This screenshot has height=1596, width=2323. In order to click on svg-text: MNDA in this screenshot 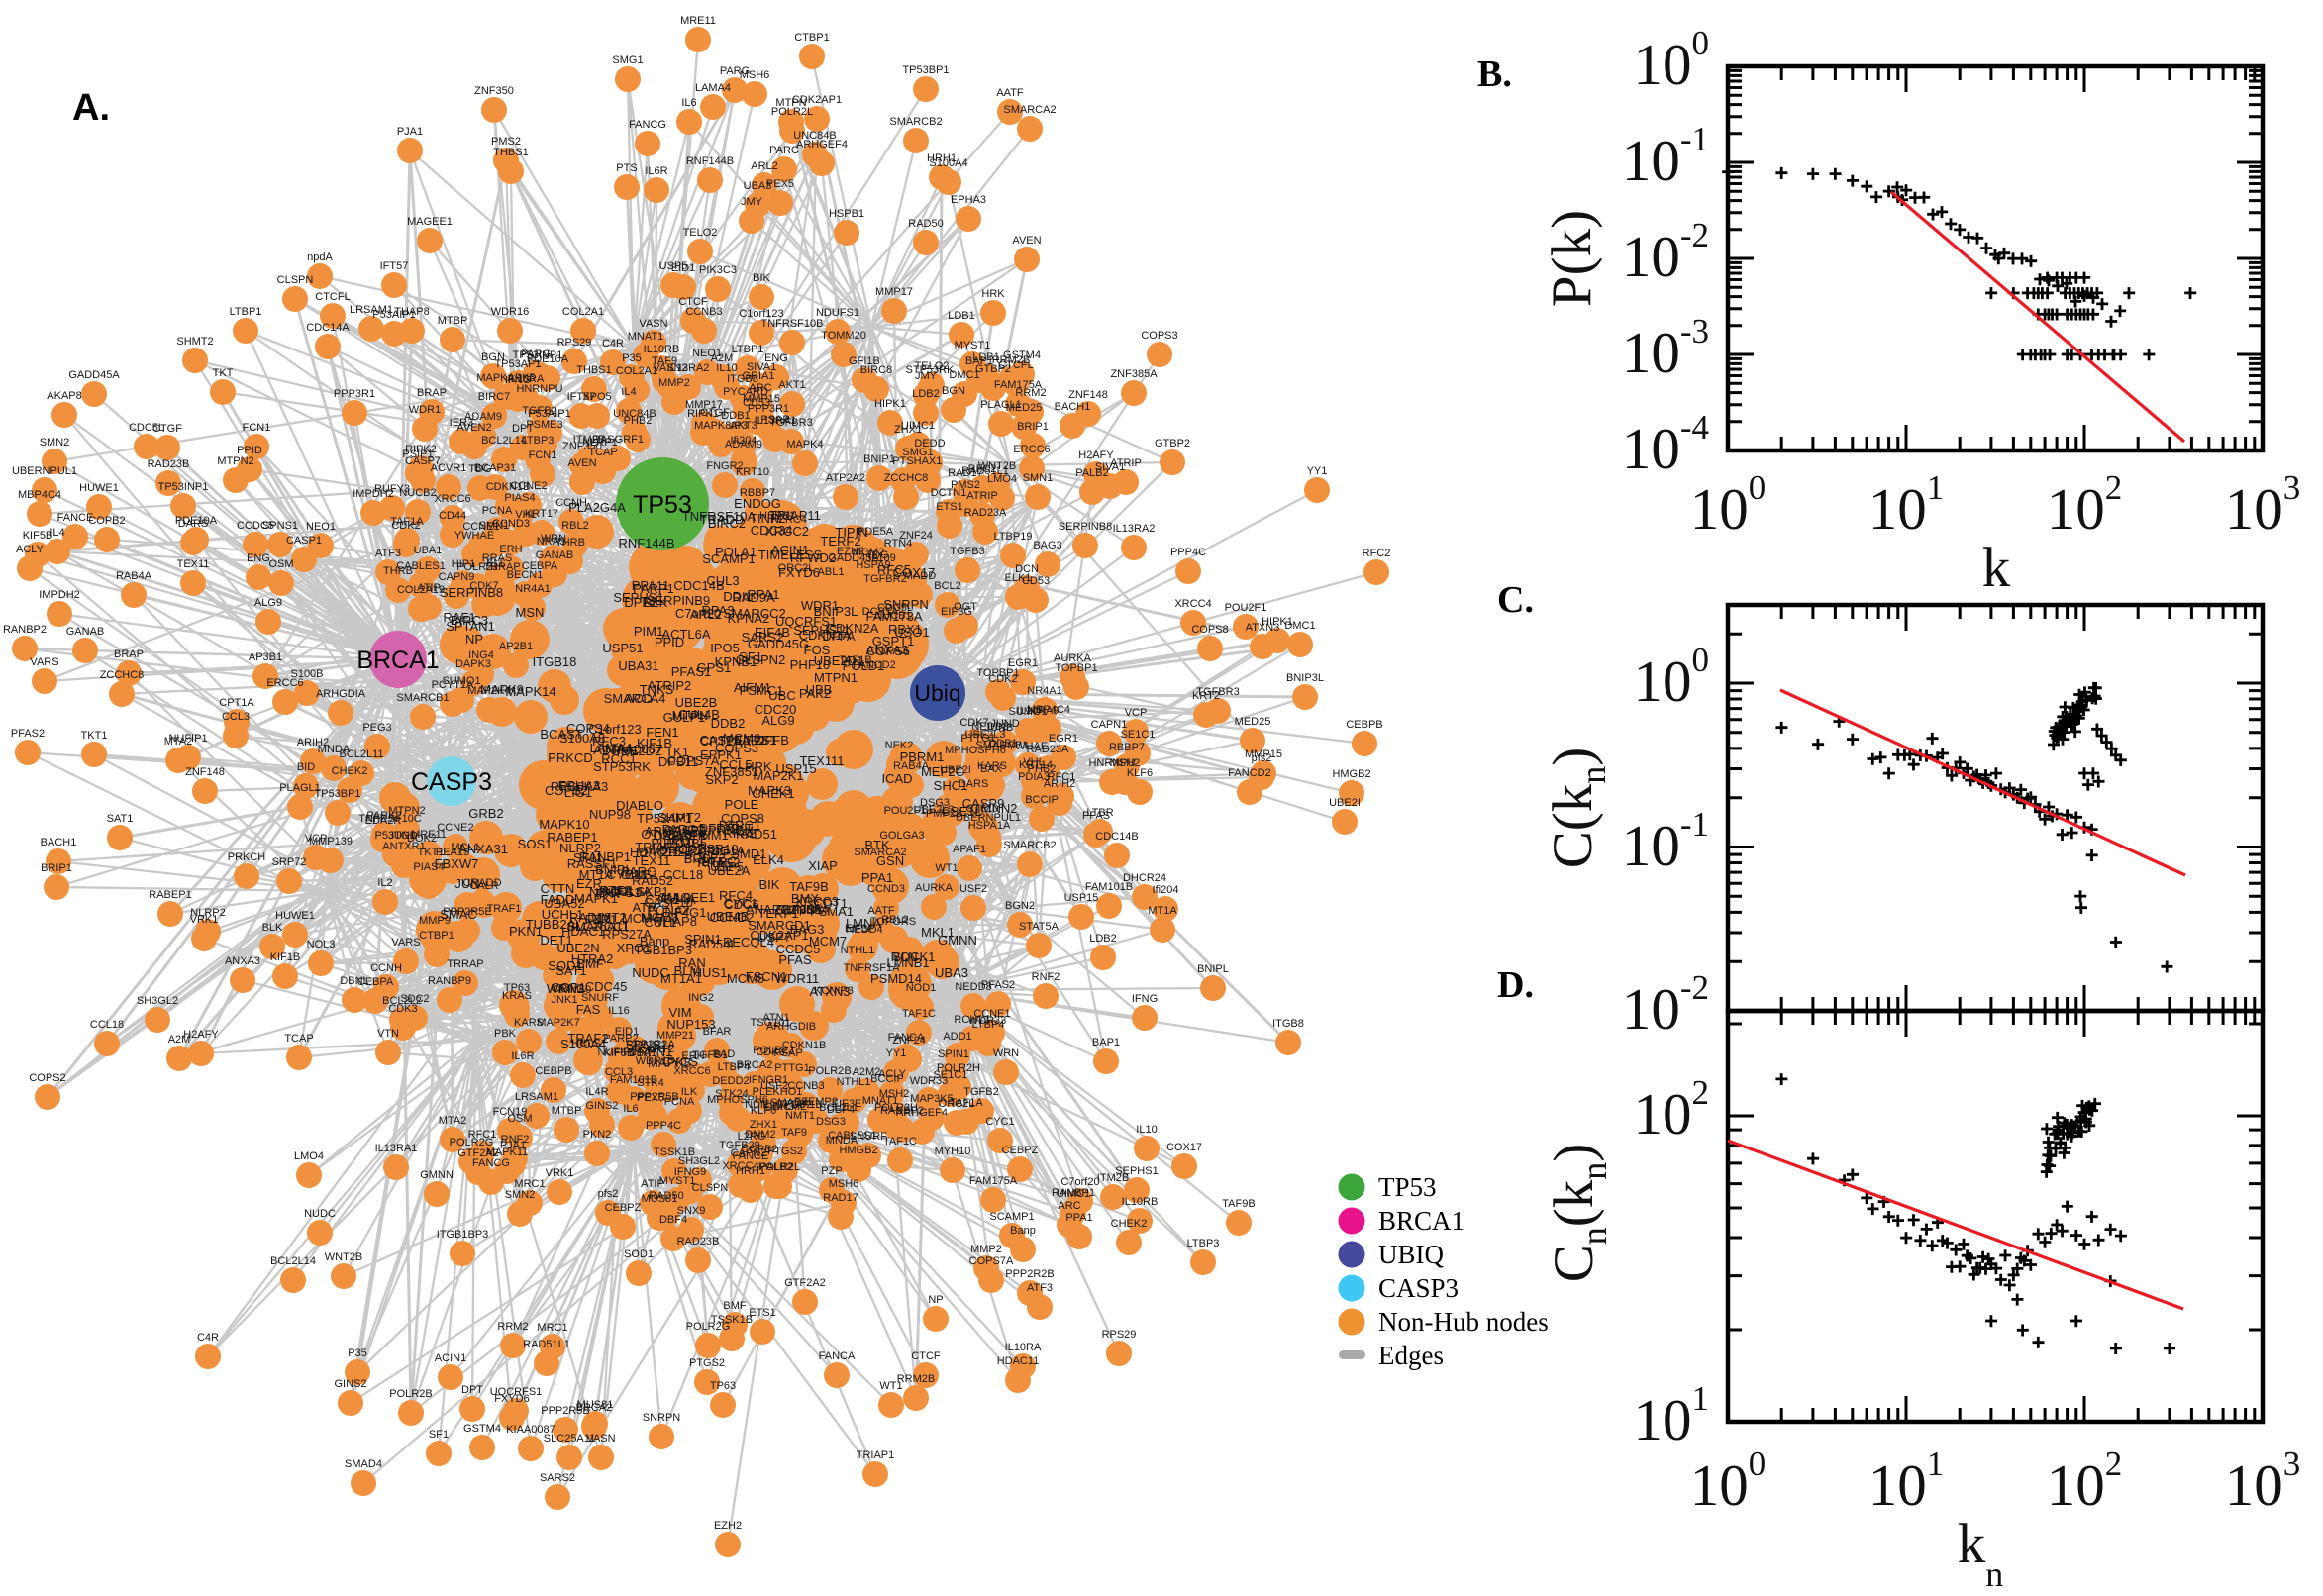, I will do `click(335, 749)`.